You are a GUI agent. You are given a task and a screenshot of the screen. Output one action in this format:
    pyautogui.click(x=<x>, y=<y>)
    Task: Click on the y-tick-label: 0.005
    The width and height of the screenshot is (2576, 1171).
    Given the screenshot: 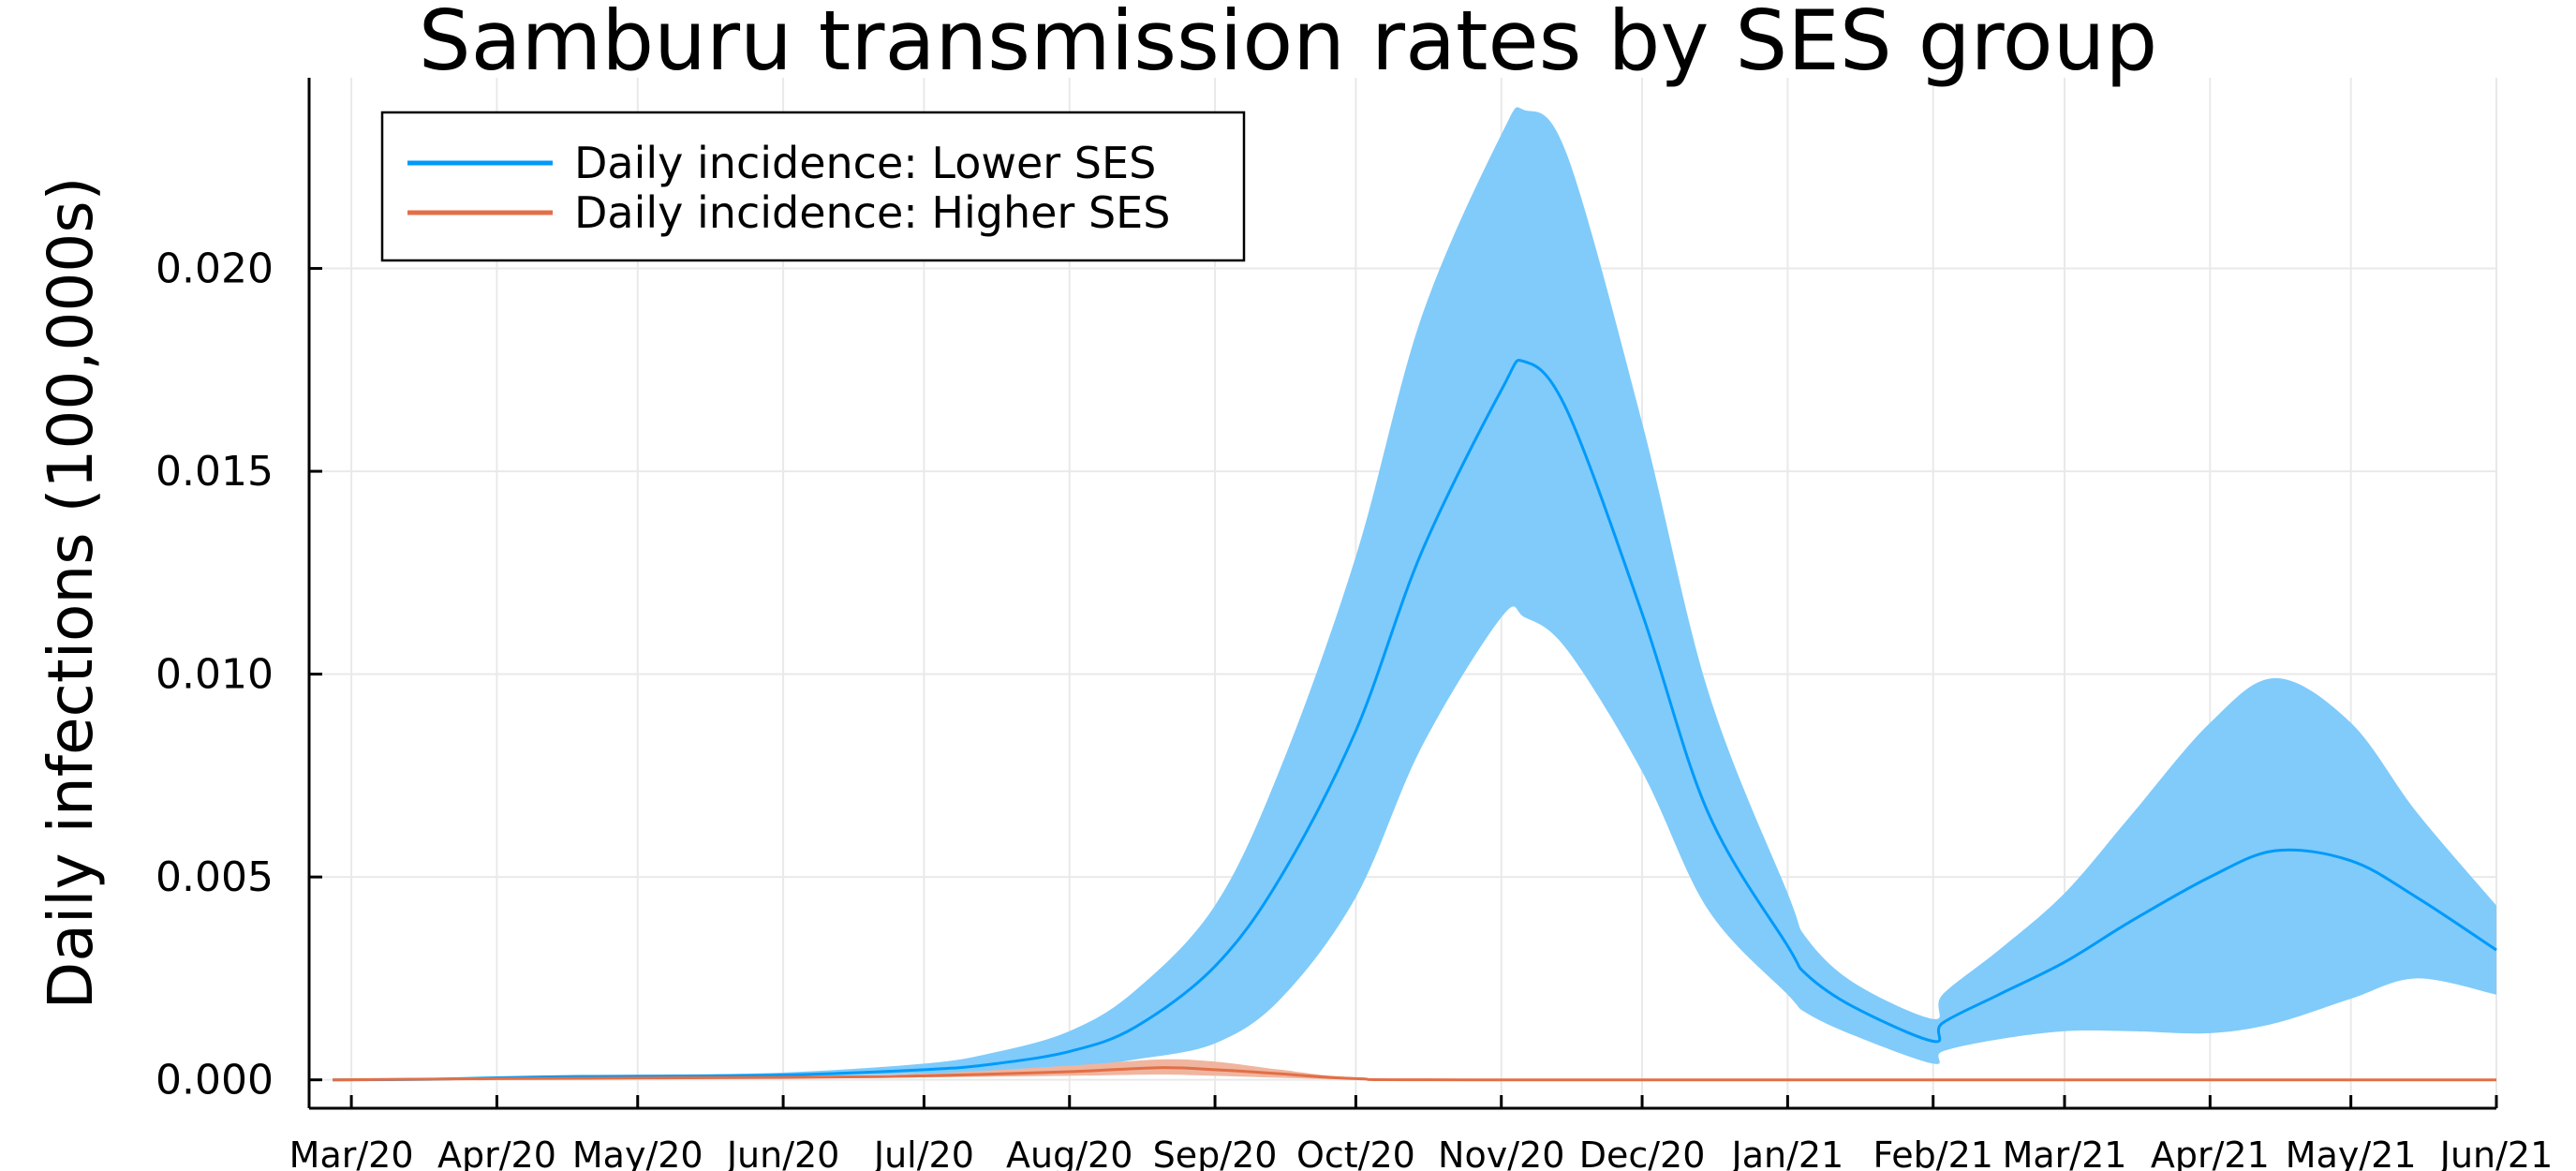 What is the action you would take?
    pyautogui.click(x=214, y=877)
    